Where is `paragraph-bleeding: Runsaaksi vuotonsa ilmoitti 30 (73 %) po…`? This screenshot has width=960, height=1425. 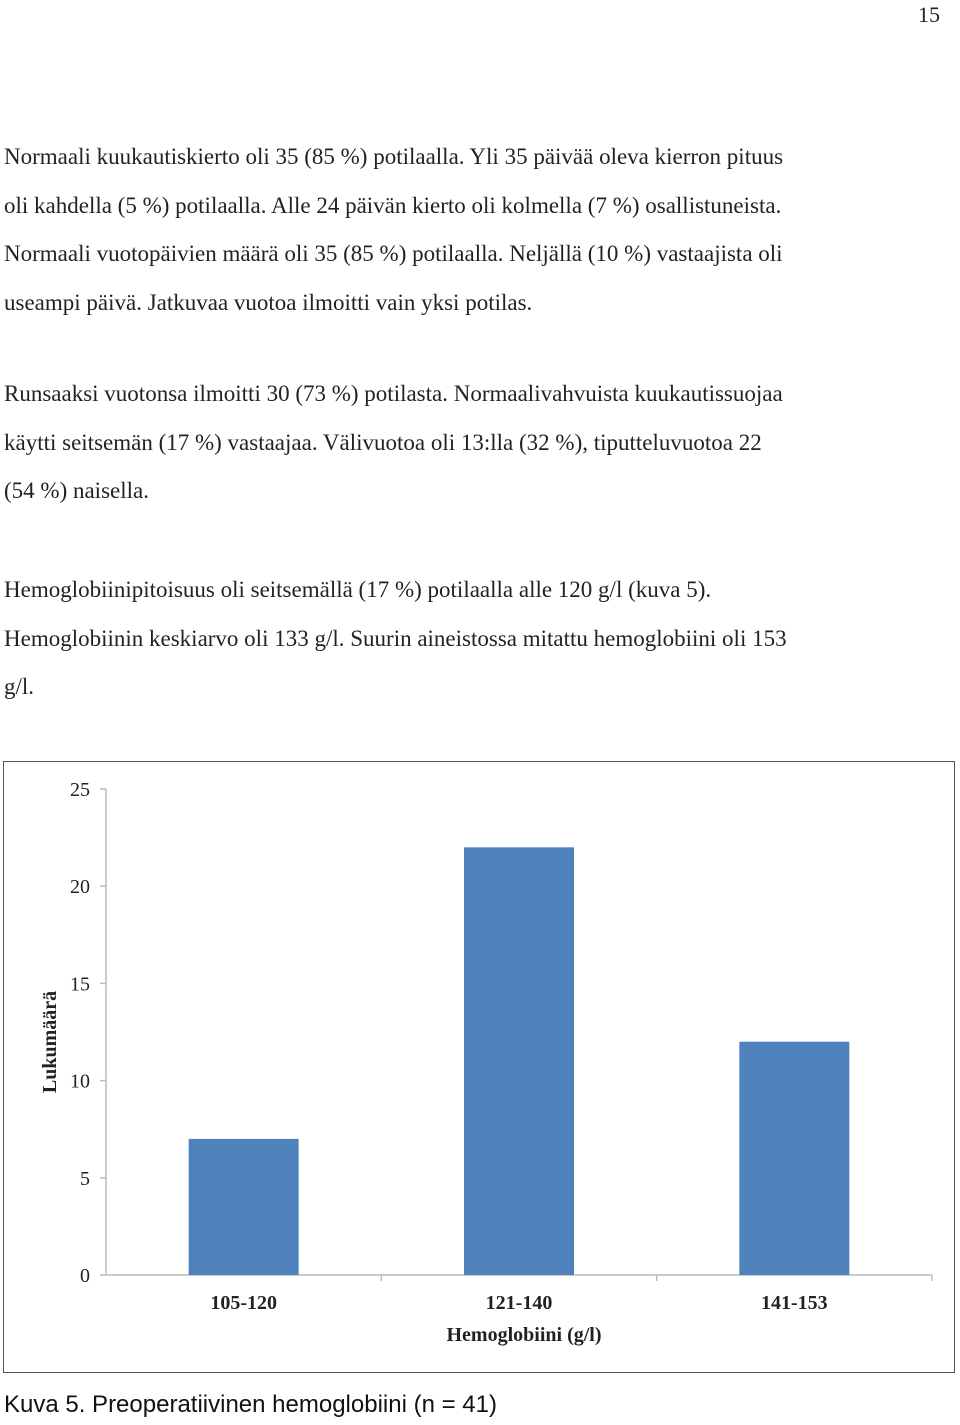 paragraph-bleeding: Runsaaksi vuotonsa ilmoitti 30 (73 %) po… is located at coordinates (393, 443).